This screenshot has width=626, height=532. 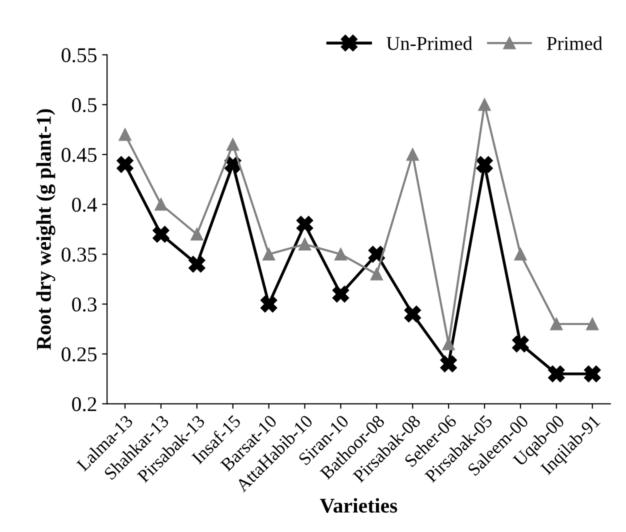 I want to click on y-axis-title: Root dry weight (g plant-1), so click(x=46, y=229).